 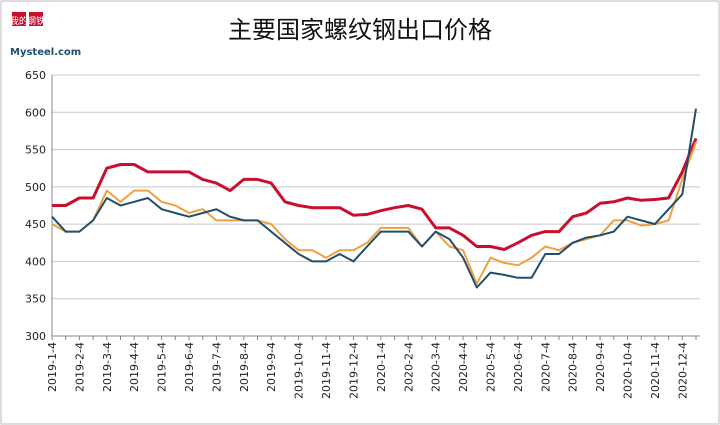 What do you see at coordinates (189, 367) in the screenshot?
I see `x-tick-label: 2019-6-4` at bounding box center [189, 367].